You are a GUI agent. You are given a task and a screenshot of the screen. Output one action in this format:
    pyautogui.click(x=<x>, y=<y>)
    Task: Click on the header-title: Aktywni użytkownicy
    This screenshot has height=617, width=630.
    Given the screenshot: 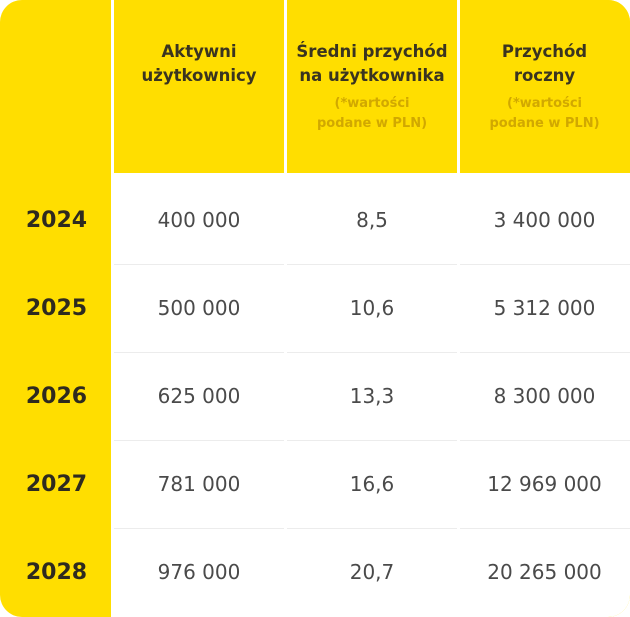 What is the action you would take?
    pyautogui.click(x=199, y=63)
    